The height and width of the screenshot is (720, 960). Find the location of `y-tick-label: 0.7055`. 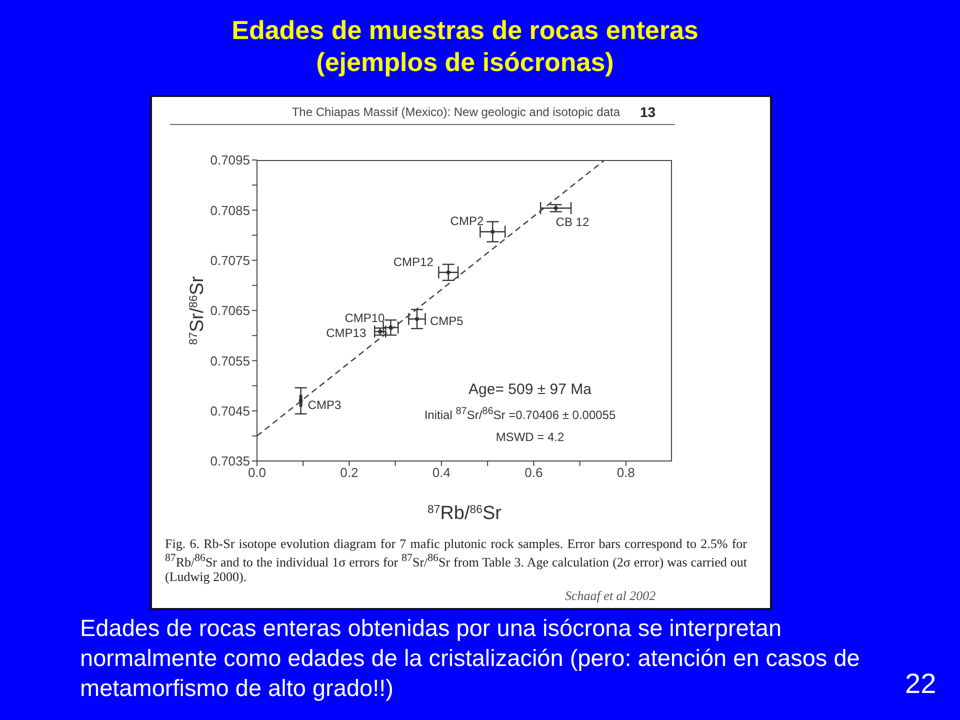

y-tick-label: 0.7055 is located at coordinates (230, 360).